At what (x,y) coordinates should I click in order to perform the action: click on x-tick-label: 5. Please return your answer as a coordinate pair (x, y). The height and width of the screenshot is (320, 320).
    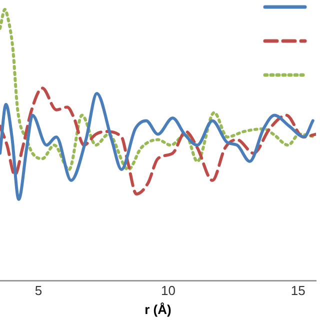
    Looking at the image, I should click on (38, 290).